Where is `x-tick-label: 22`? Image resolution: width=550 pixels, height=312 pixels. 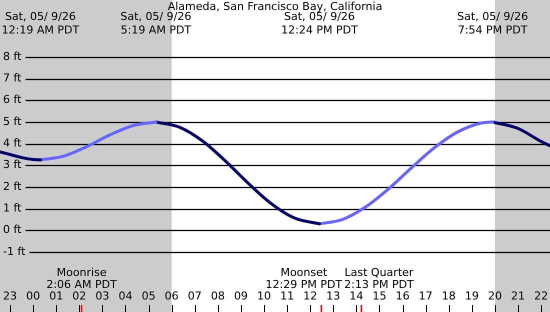 x-tick-label: 22 is located at coordinates (541, 295).